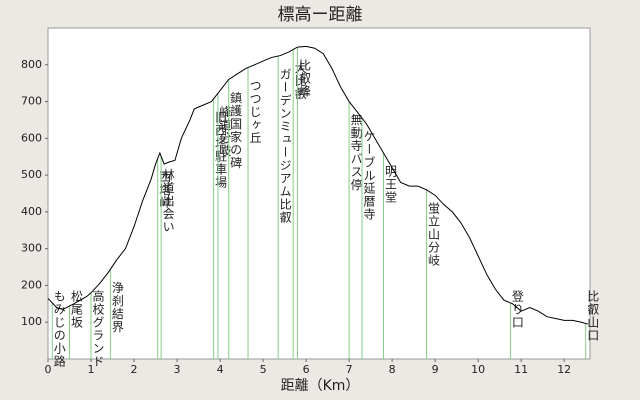 Image resolution: width=640 pixels, height=400 pixels. What do you see at coordinates (306, 369) in the screenshot?
I see `x-tick-label: 6` at bounding box center [306, 369].